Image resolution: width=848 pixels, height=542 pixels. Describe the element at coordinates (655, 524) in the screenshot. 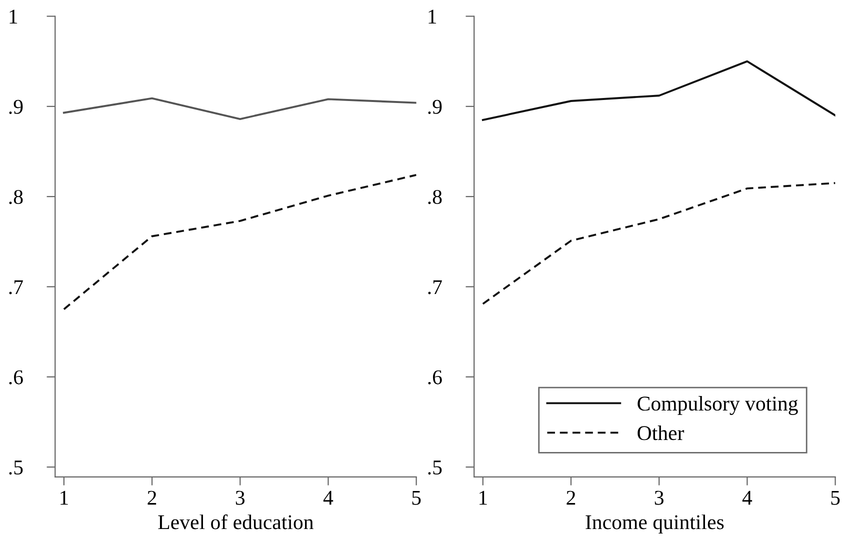

I see `x-axis-title: Income quintiles` at that location.